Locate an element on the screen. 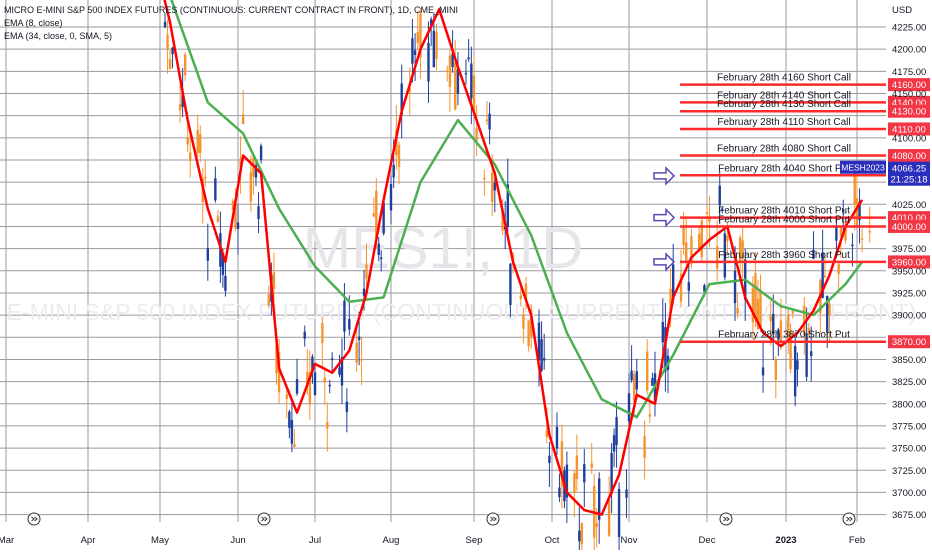 The image size is (932, 555). y-tick-label: 3900.00 is located at coordinates (909, 316).